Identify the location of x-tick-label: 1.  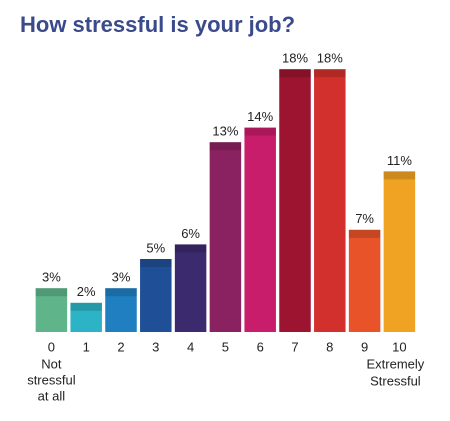
(86, 346).